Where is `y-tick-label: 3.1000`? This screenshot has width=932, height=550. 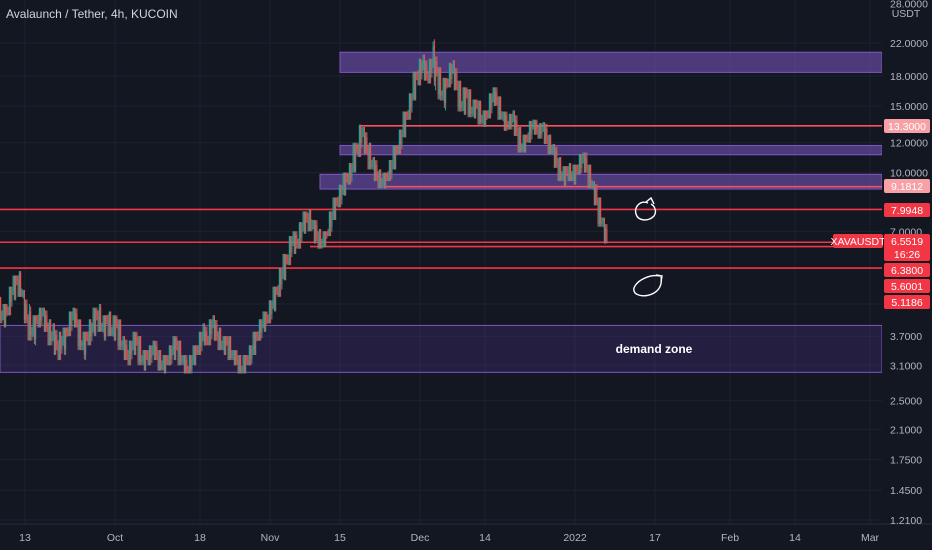
y-tick-label: 3.1000 is located at coordinates (906, 366).